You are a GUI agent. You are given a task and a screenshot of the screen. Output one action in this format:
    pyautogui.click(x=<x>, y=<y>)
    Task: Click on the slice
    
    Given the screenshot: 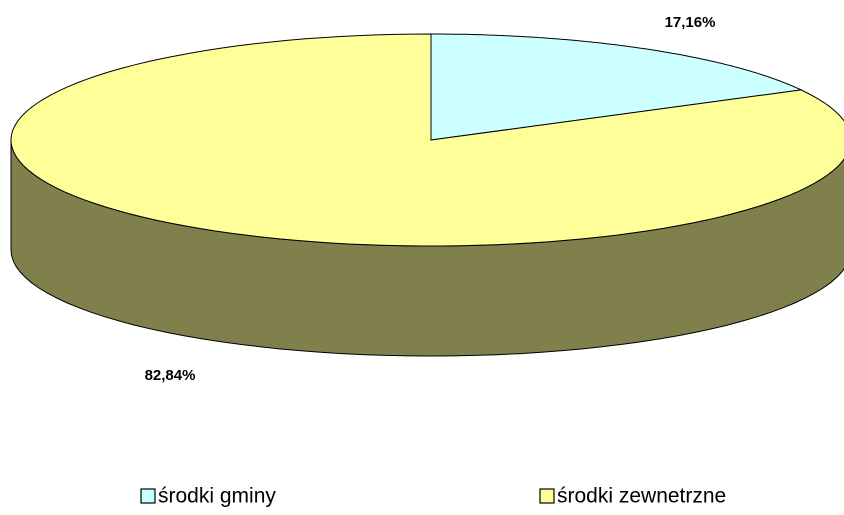 What is the action you would take?
    pyautogui.click(x=616, y=87)
    